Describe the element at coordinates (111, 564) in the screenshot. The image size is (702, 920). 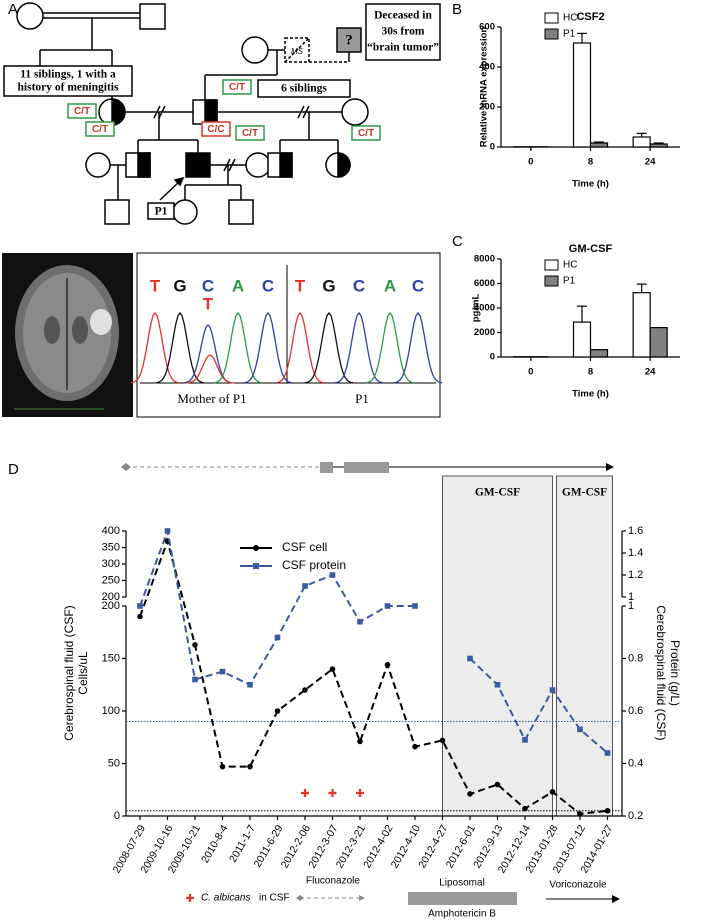
I see `y-tick-label: 300` at that location.